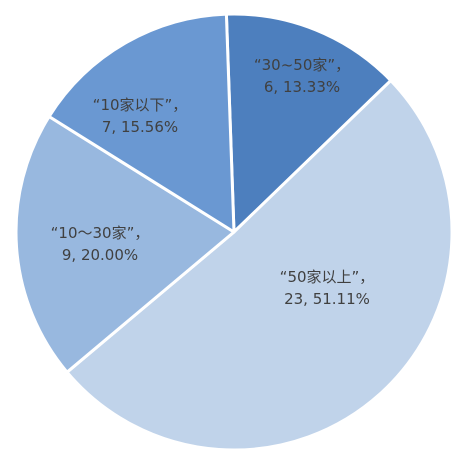 This screenshot has width=451, height=452. I want to click on data-label-category: “10～30家”，, so click(100, 233).